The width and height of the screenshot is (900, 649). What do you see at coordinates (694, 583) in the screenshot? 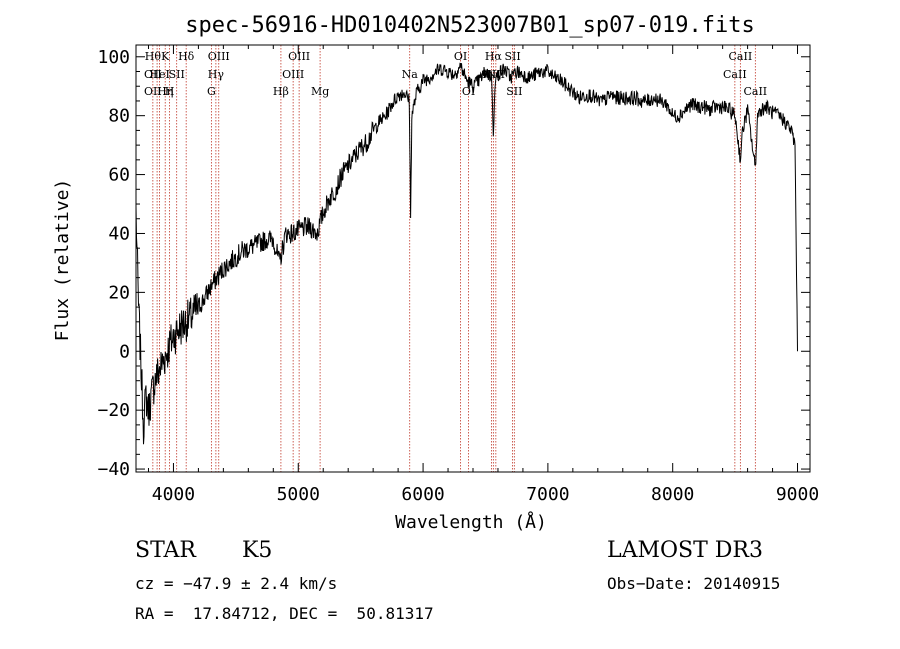
I see `observation-date: Obs−Date: 20140915` at bounding box center [694, 583].